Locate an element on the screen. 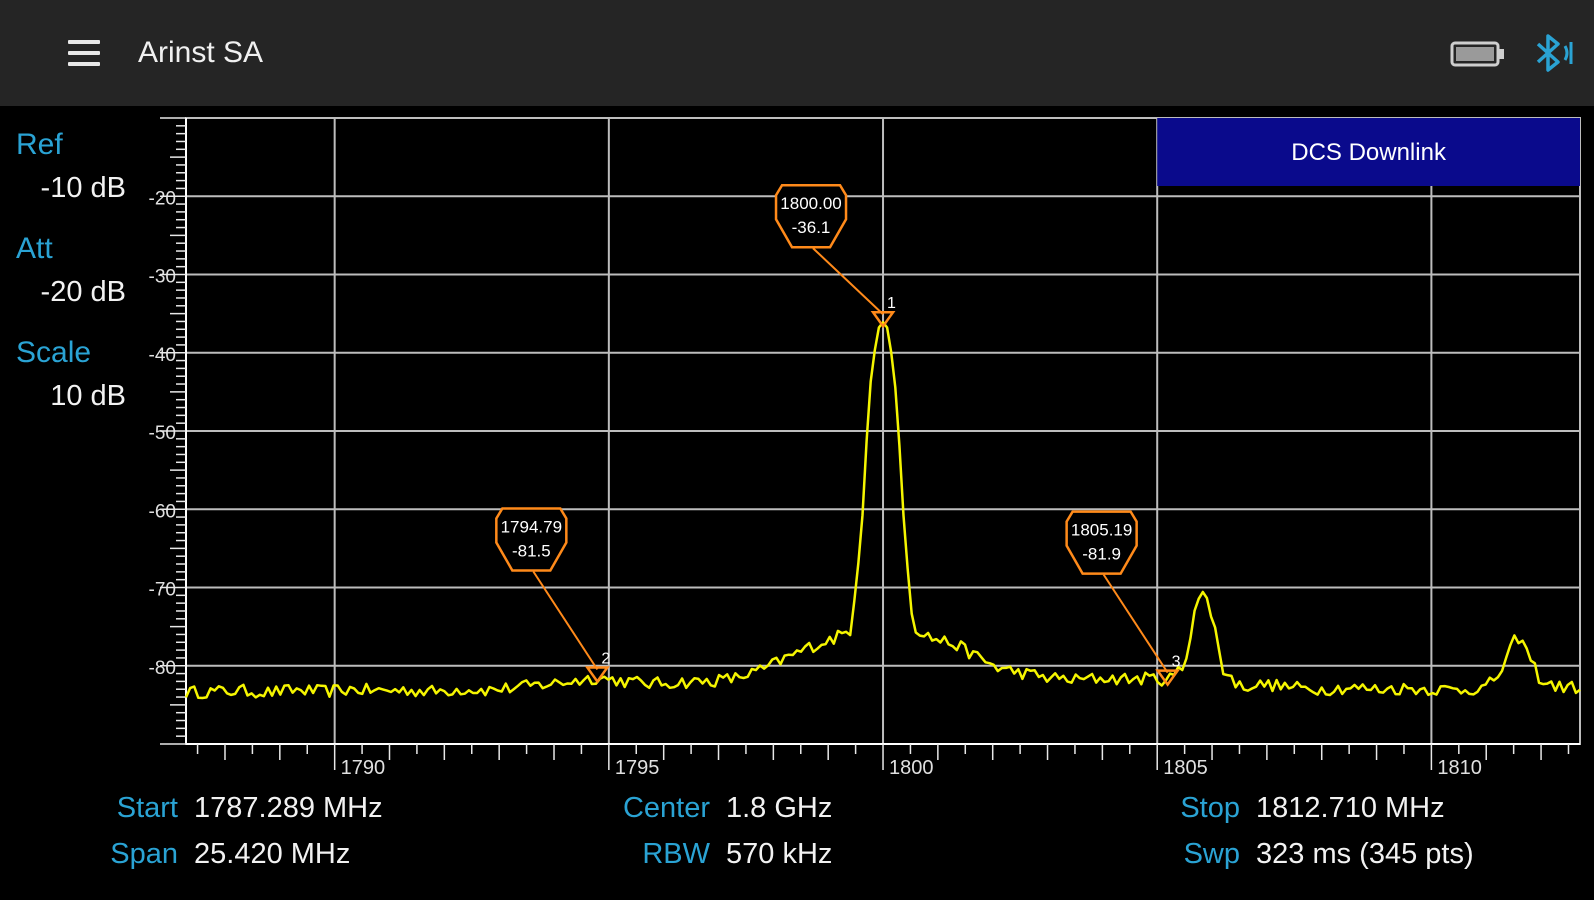 This screenshot has width=1594, height=900. band-label: DCS Downlink is located at coordinates (1369, 152).